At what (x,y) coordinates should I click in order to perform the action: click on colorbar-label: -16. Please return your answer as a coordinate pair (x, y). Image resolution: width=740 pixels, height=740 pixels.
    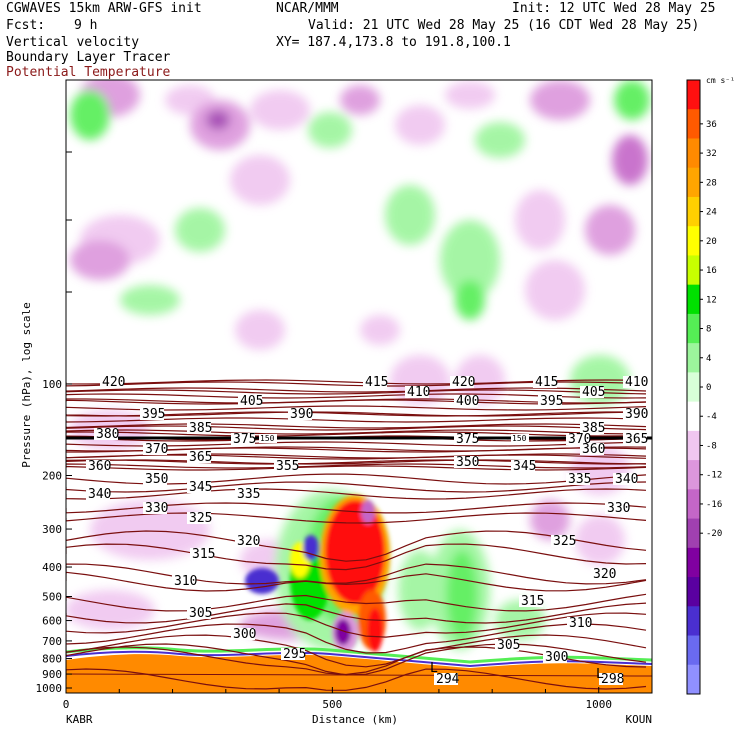
    Looking at the image, I should click on (714, 505).